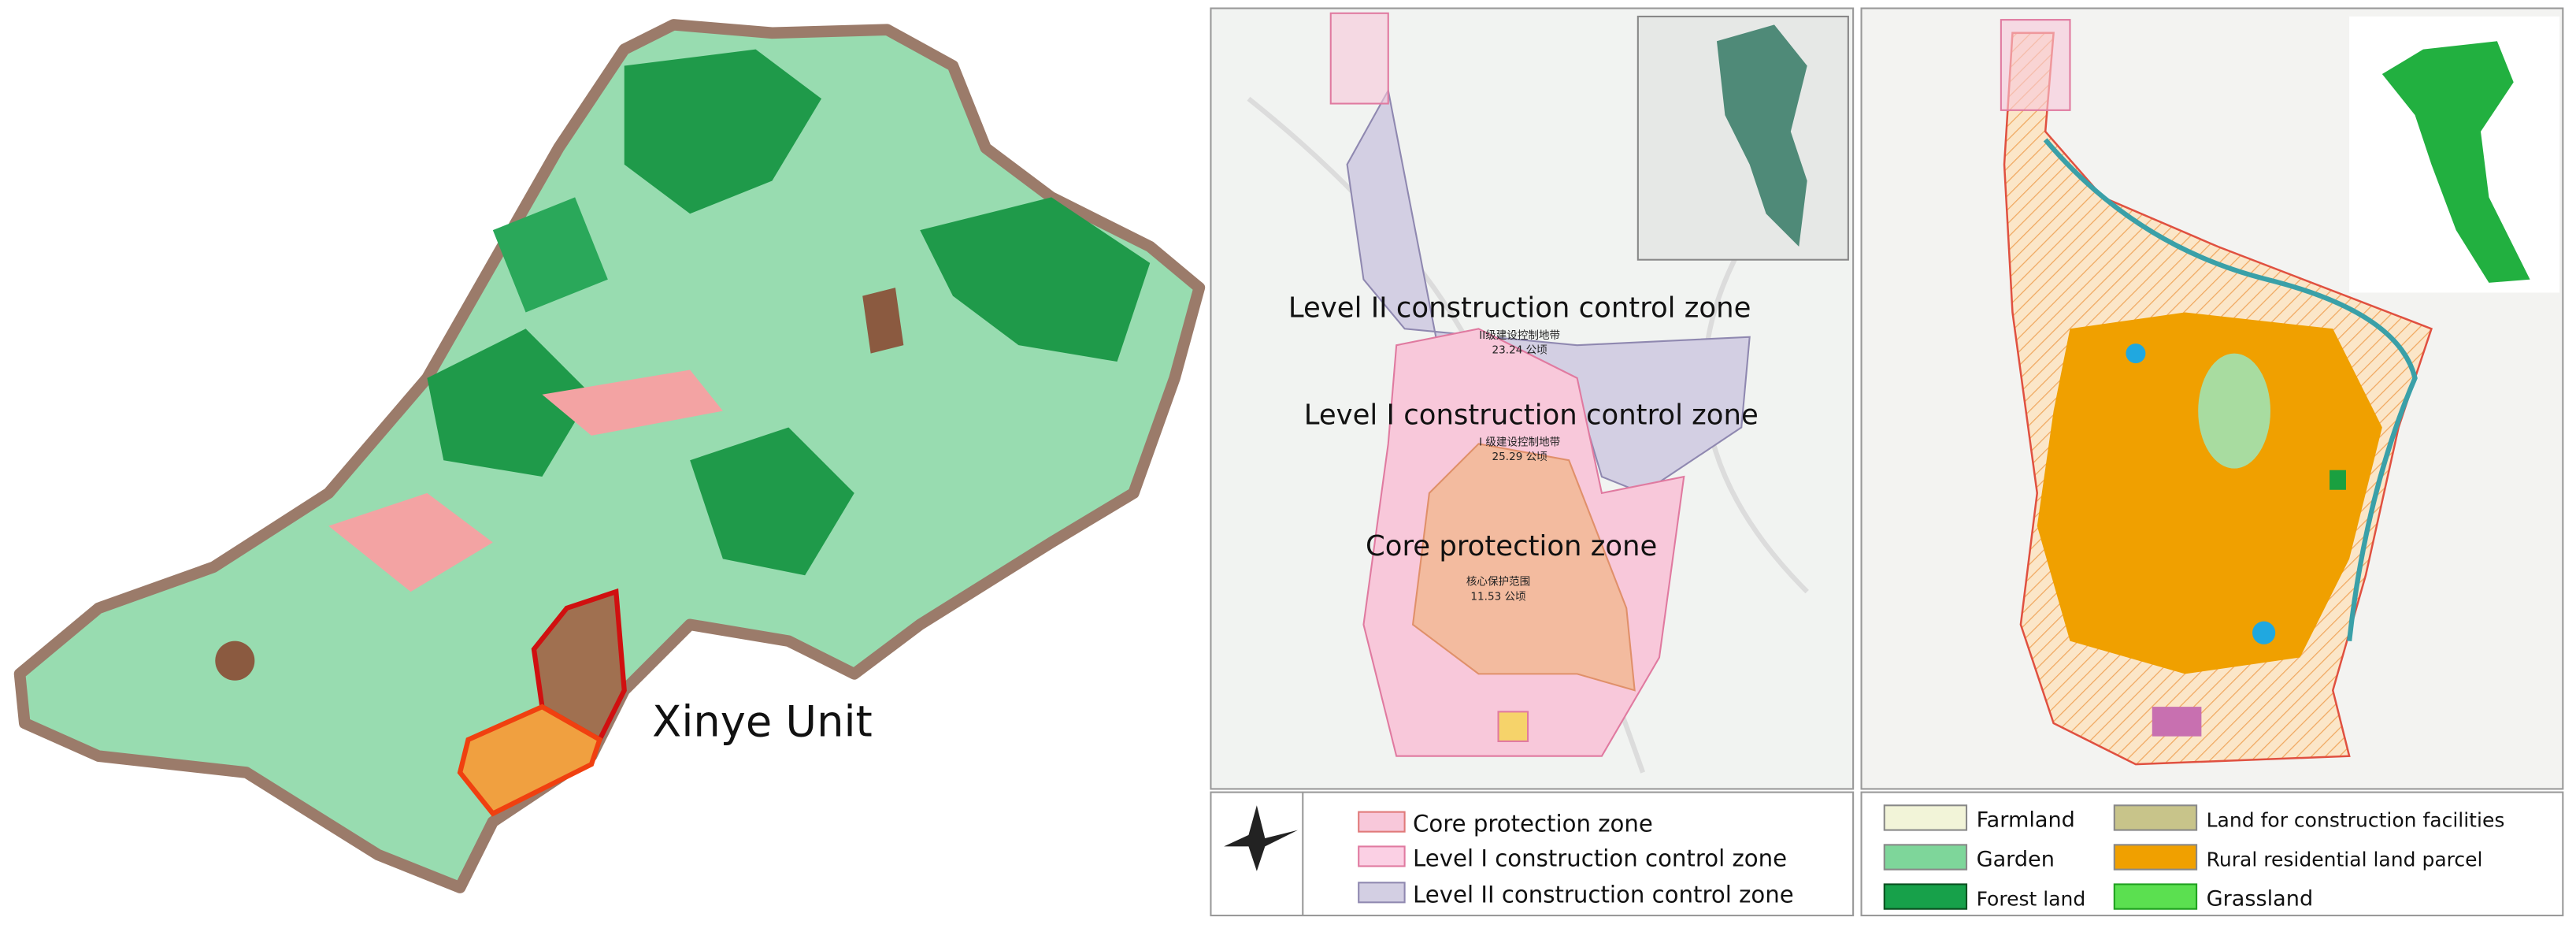 Image resolution: width=2576 pixels, height=932 pixels. I want to click on unit-label: Xinye Unit, so click(762, 722).